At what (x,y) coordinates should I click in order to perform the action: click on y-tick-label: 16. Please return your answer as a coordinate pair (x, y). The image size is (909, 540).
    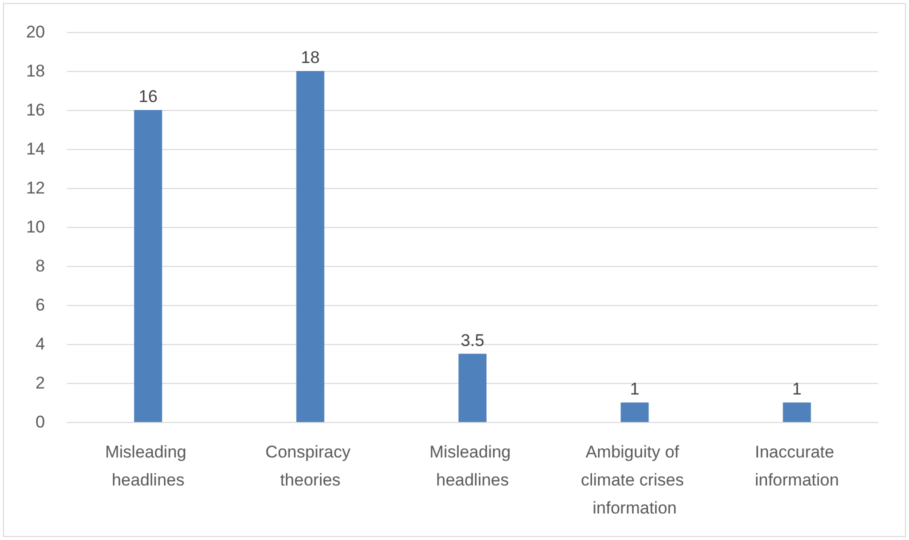
    Looking at the image, I should click on (35, 110).